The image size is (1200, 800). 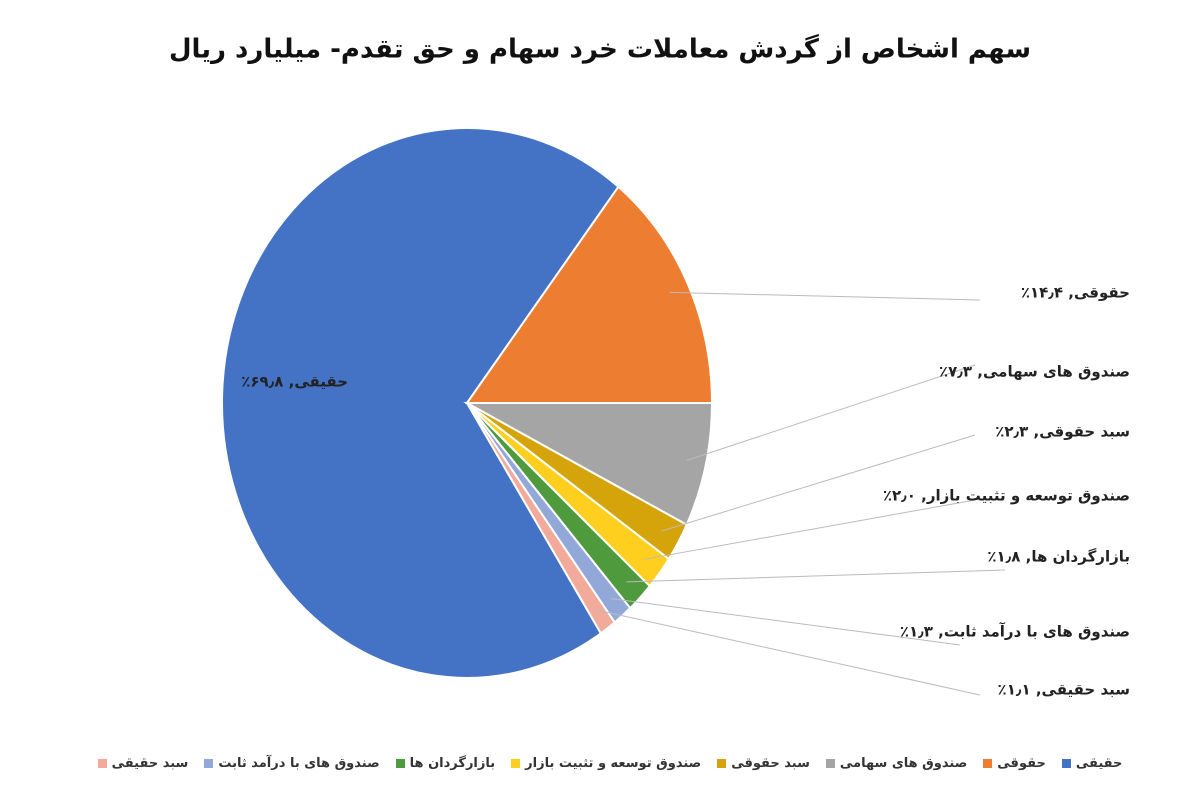 I want to click on legend-label: بازارگردان ها, so click(x=452, y=763).